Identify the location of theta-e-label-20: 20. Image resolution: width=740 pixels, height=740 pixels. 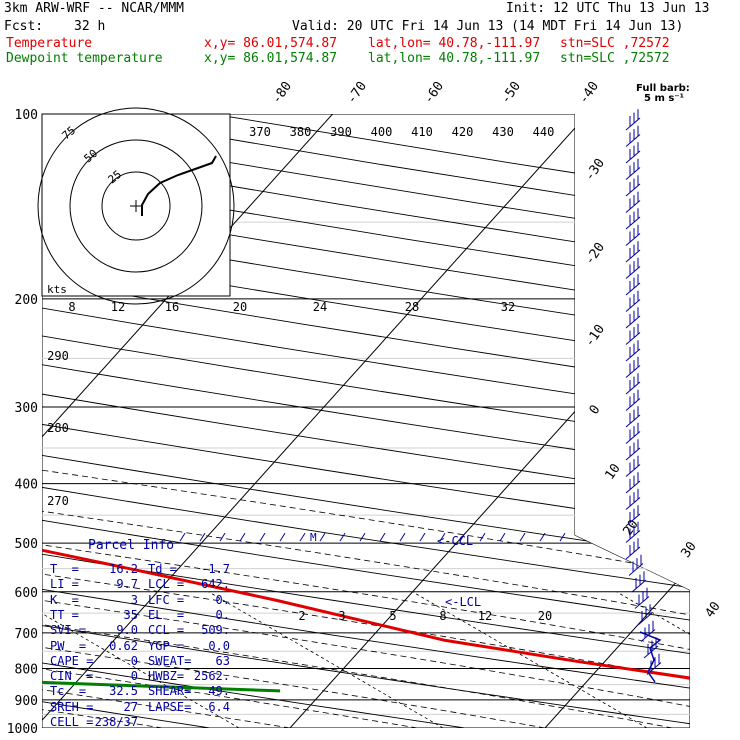
(240, 307).